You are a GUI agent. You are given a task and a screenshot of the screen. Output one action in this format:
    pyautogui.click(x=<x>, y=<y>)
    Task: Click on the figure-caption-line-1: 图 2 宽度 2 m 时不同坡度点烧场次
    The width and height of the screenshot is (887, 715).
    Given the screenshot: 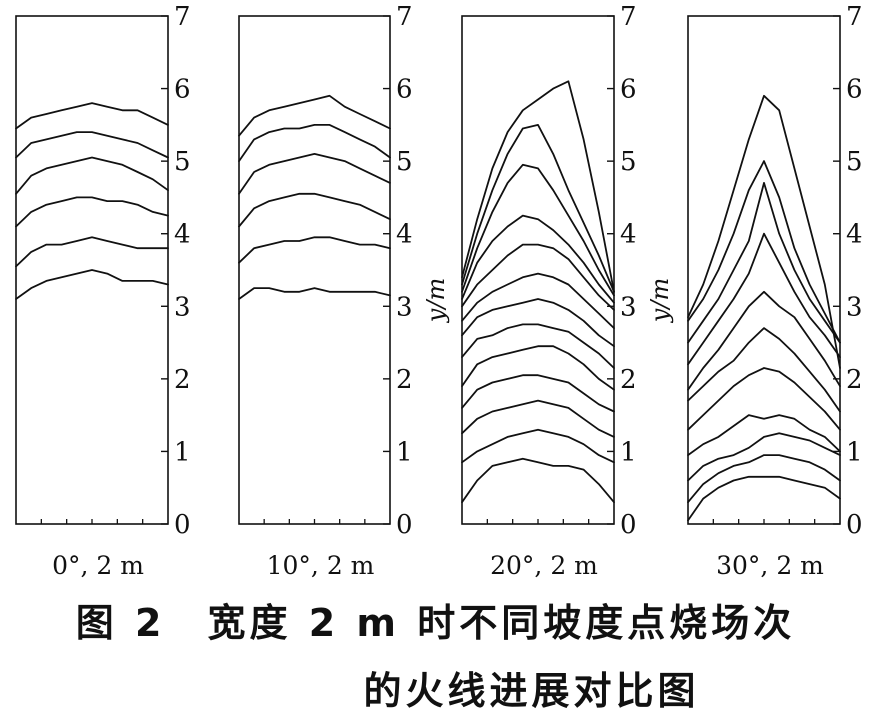 What is the action you would take?
    pyautogui.click(x=435, y=623)
    